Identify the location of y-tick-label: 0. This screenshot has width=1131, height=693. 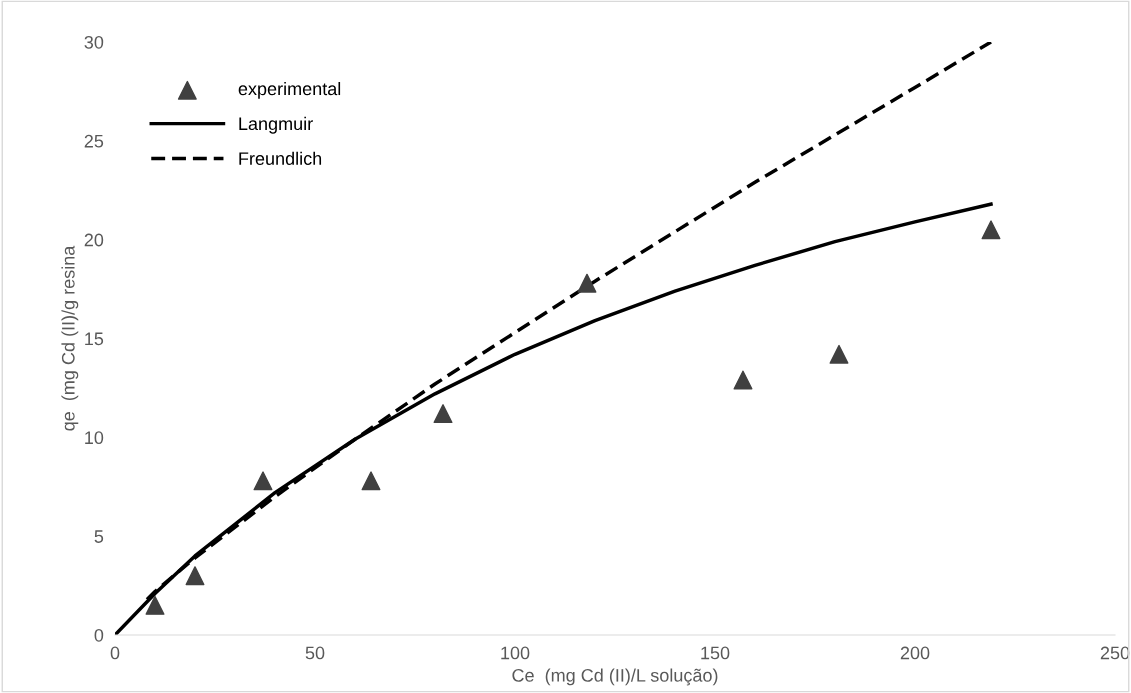
(99, 635).